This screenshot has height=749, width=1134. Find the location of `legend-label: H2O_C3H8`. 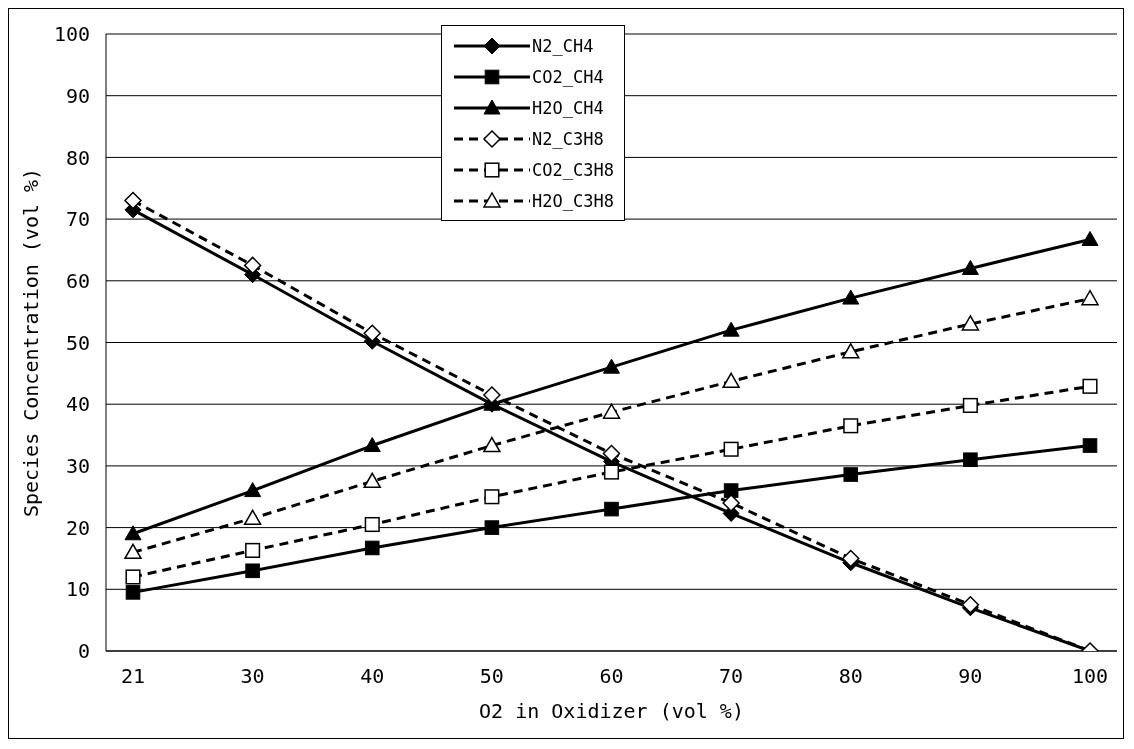

legend-label: H2O_C3H8 is located at coordinates (573, 200).